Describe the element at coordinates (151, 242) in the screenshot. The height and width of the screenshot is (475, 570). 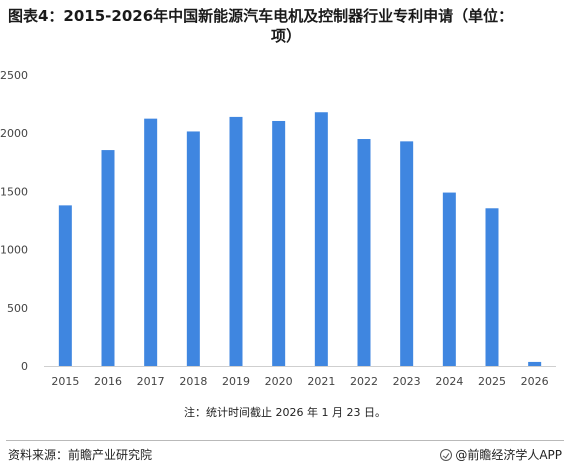
I see `bar-2017` at that location.